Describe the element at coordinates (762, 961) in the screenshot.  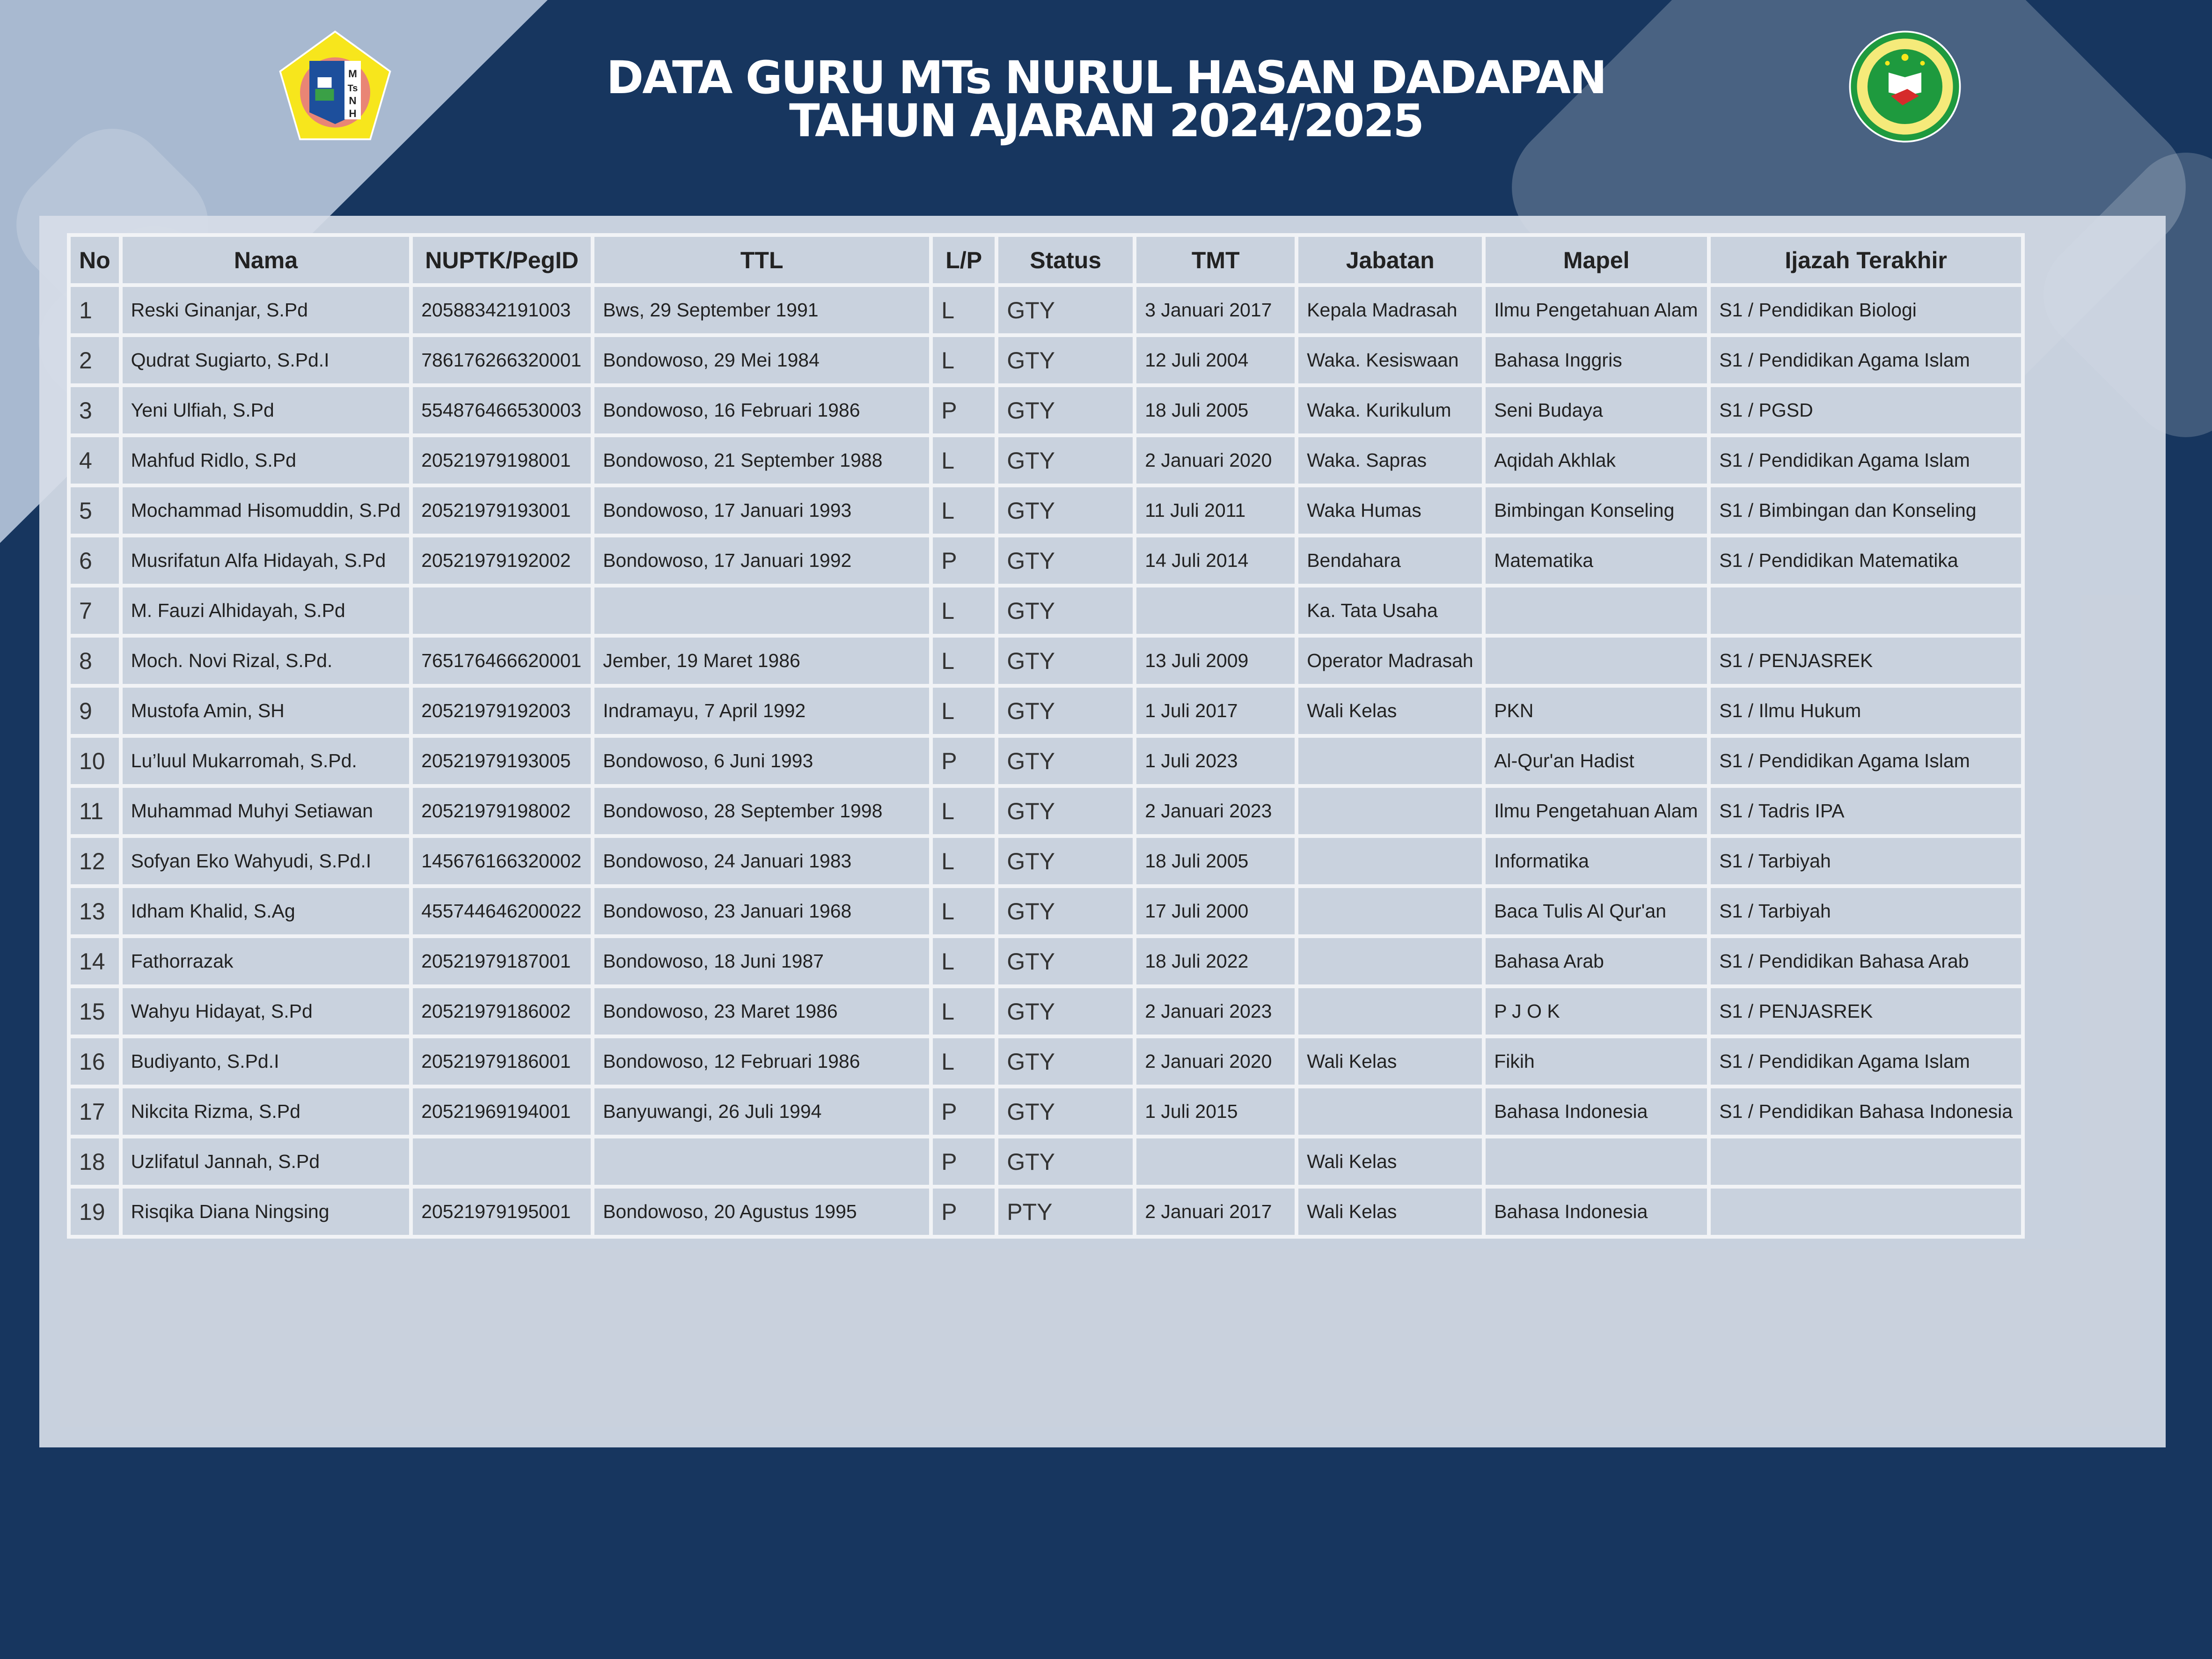
I see `cell-ttl: Bondowoso, 18 Juni 1987` at that location.